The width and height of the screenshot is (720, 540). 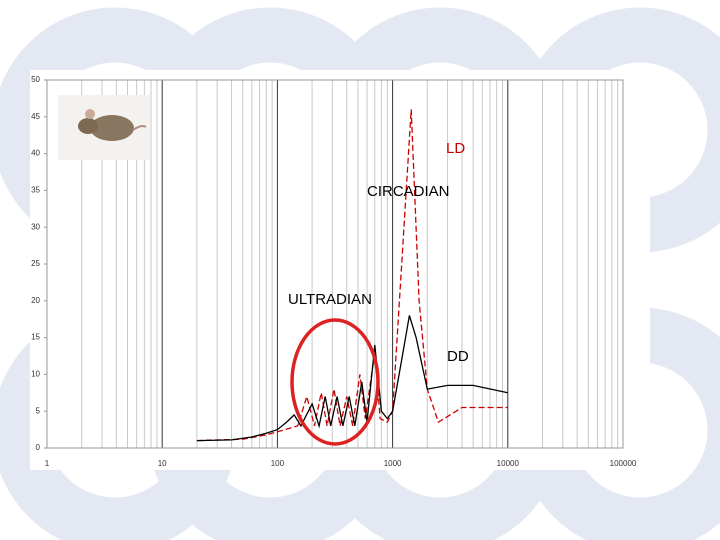 What do you see at coordinates (35, 337) in the screenshot?
I see `y-tick-label: 15` at bounding box center [35, 337].